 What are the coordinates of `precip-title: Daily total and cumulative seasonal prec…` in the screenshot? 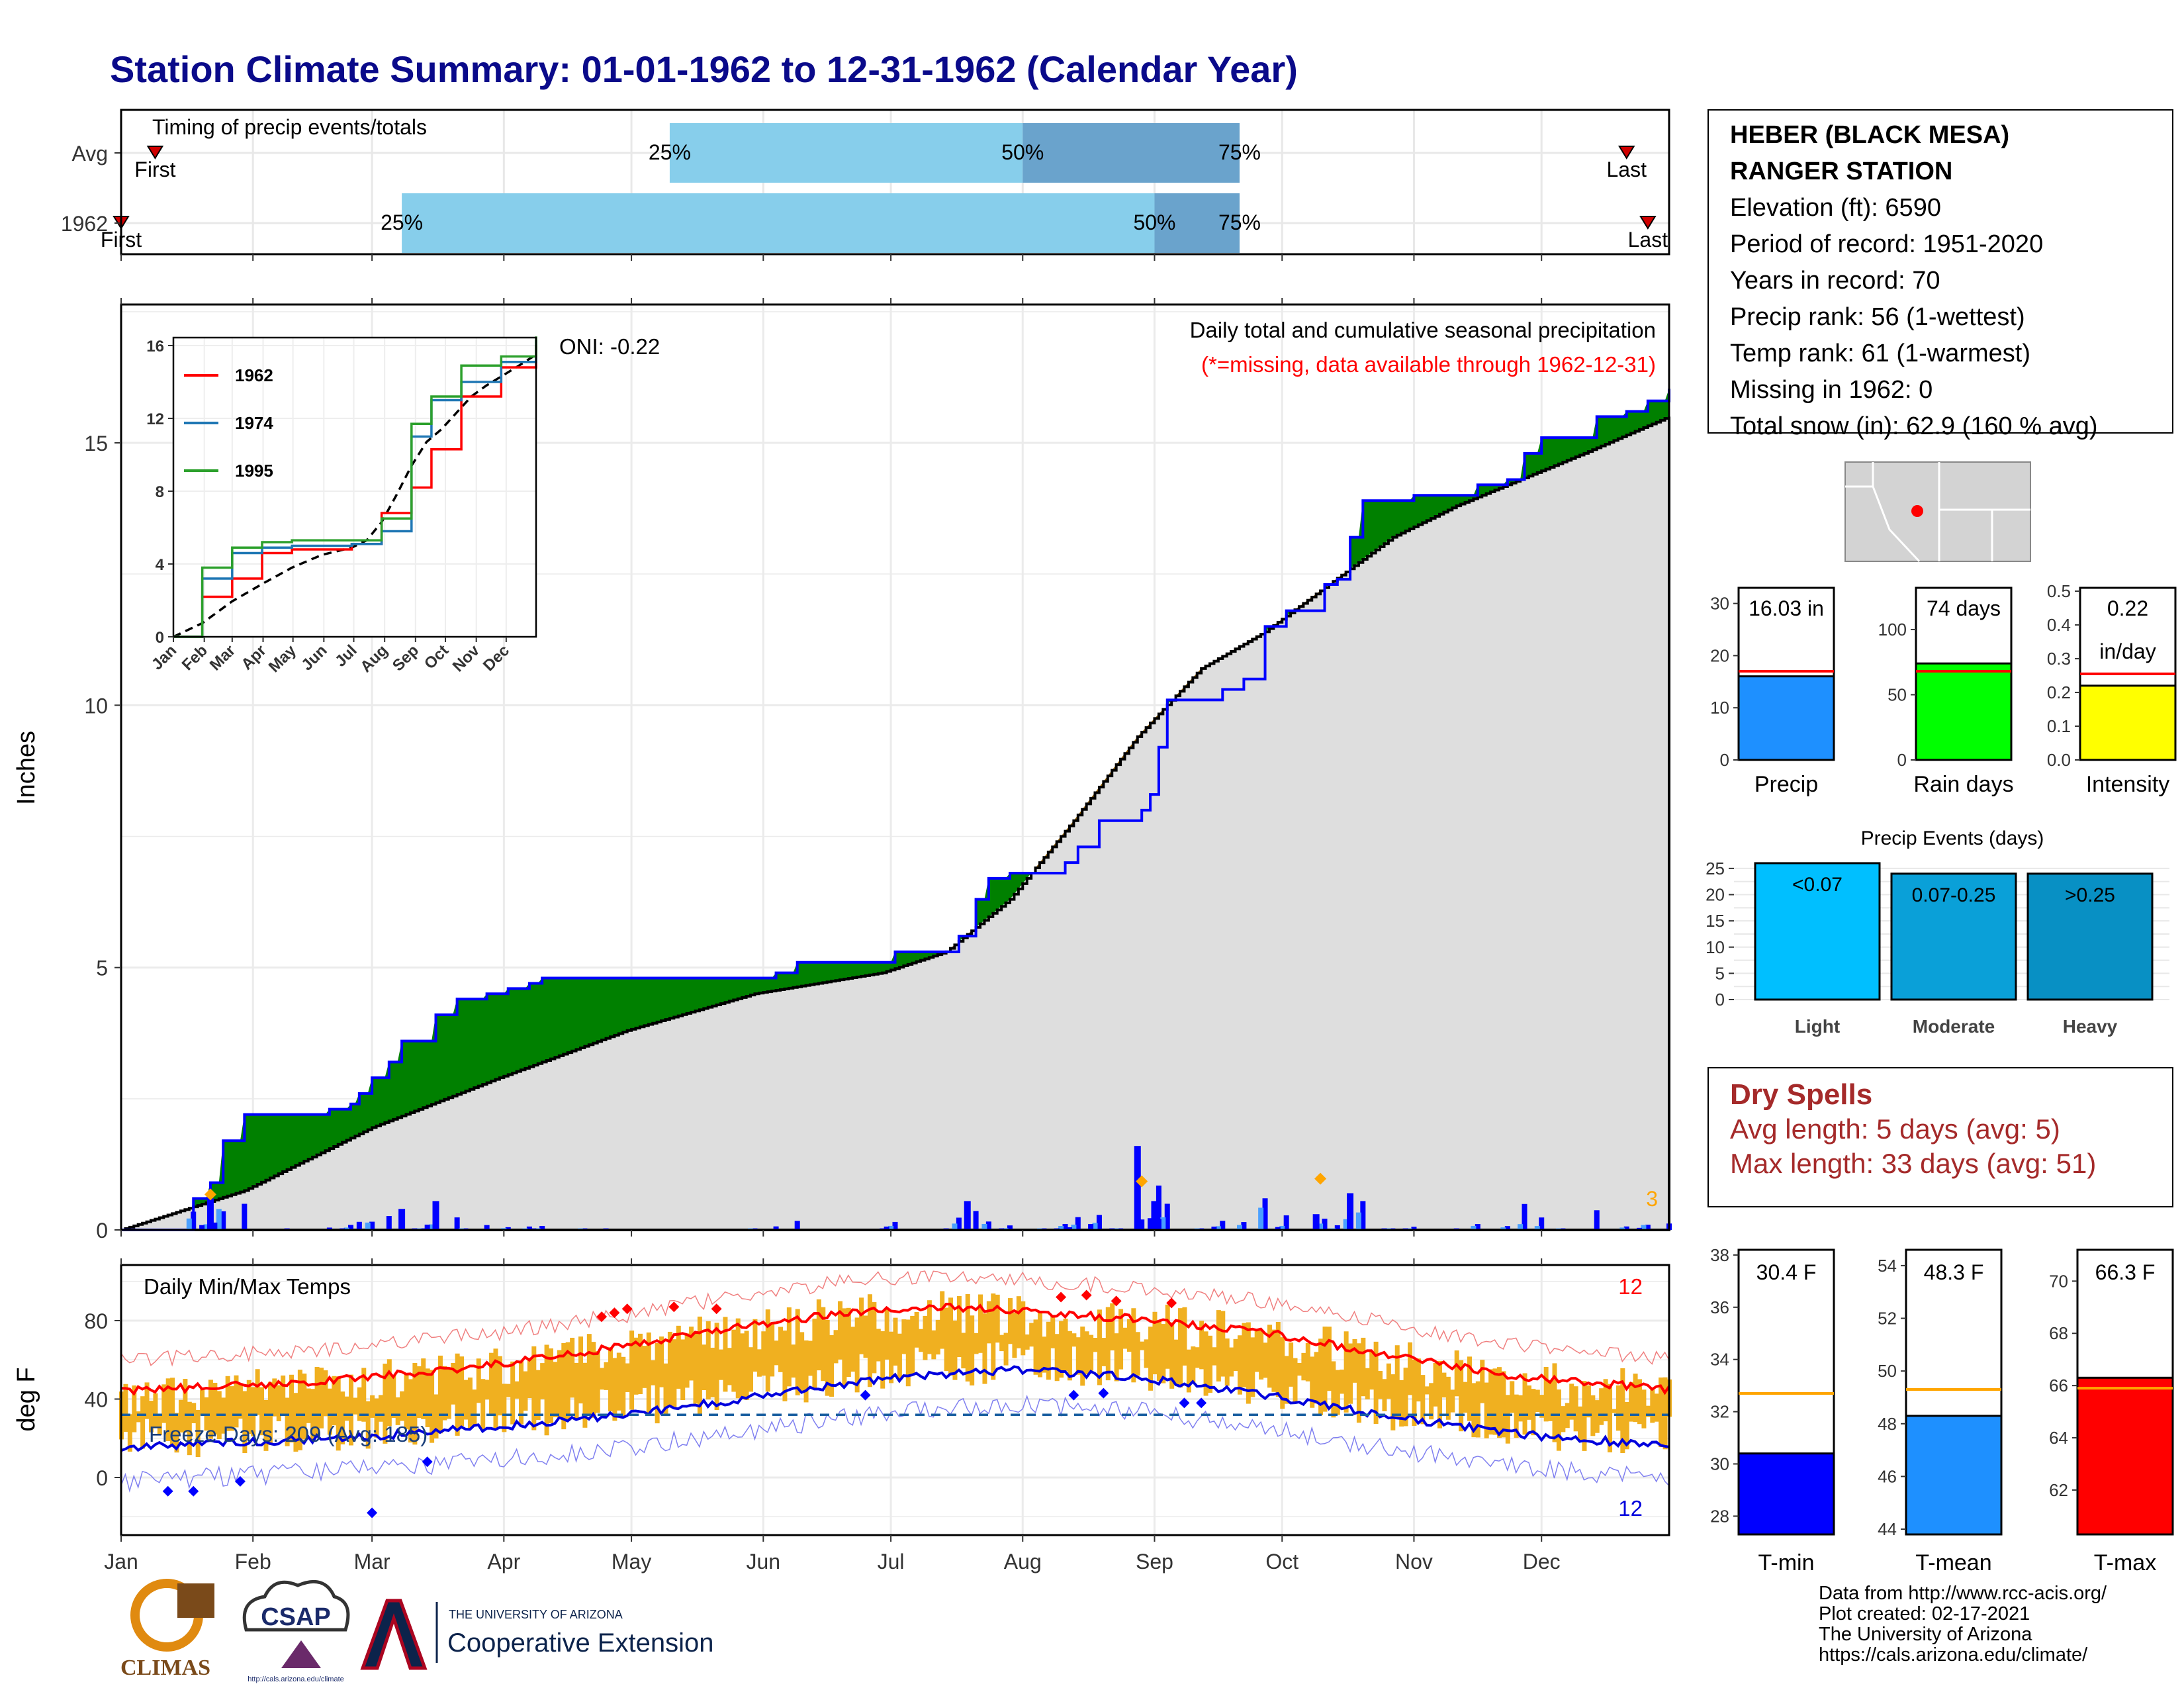 It's located at (1423, 330).